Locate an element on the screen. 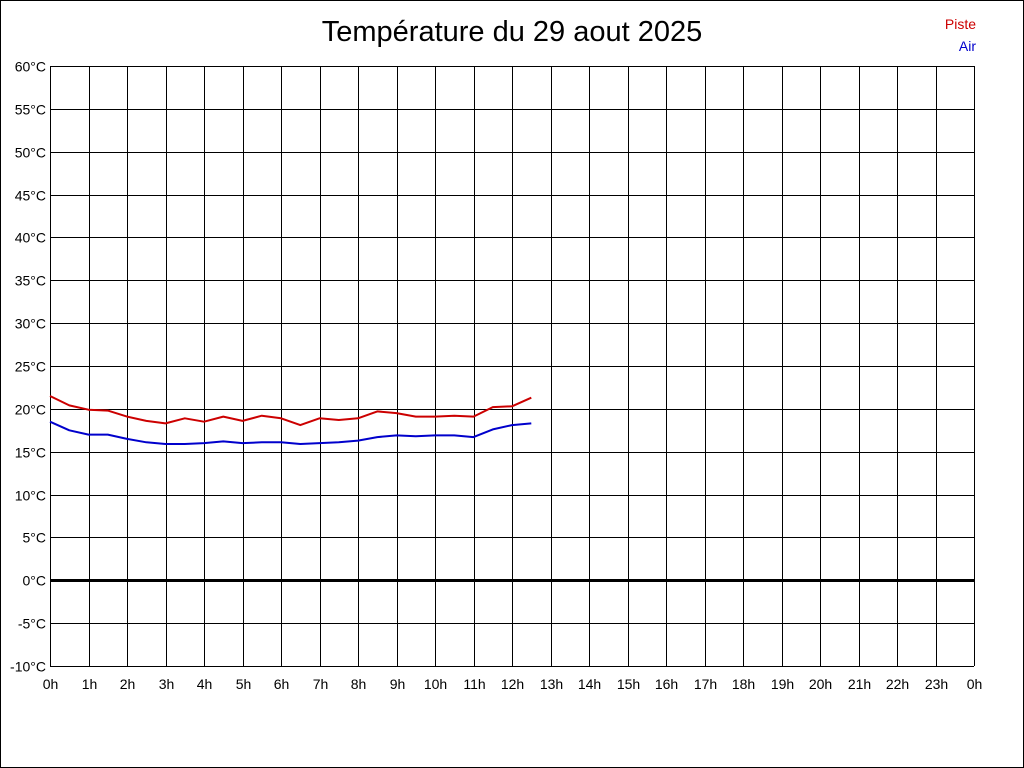 The height and width of the screenshot is (768, 1024). x-tick-label: 14h is located at coordinates (589, 684).